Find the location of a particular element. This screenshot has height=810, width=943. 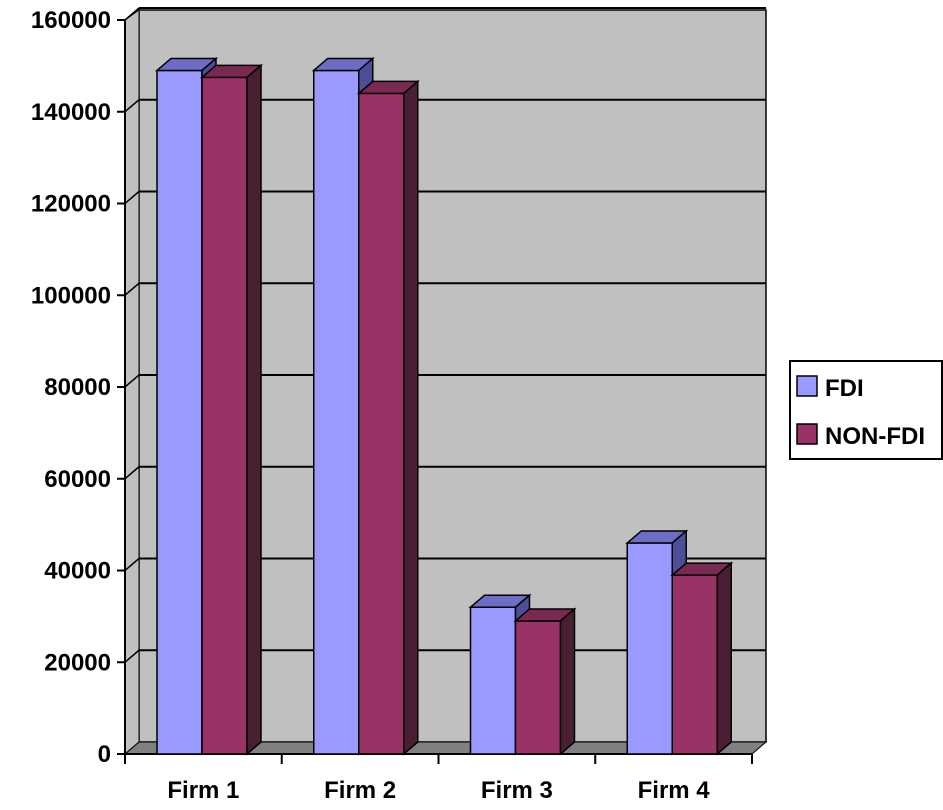

y-tick-label: 0 is located at coordinates (104, 754).